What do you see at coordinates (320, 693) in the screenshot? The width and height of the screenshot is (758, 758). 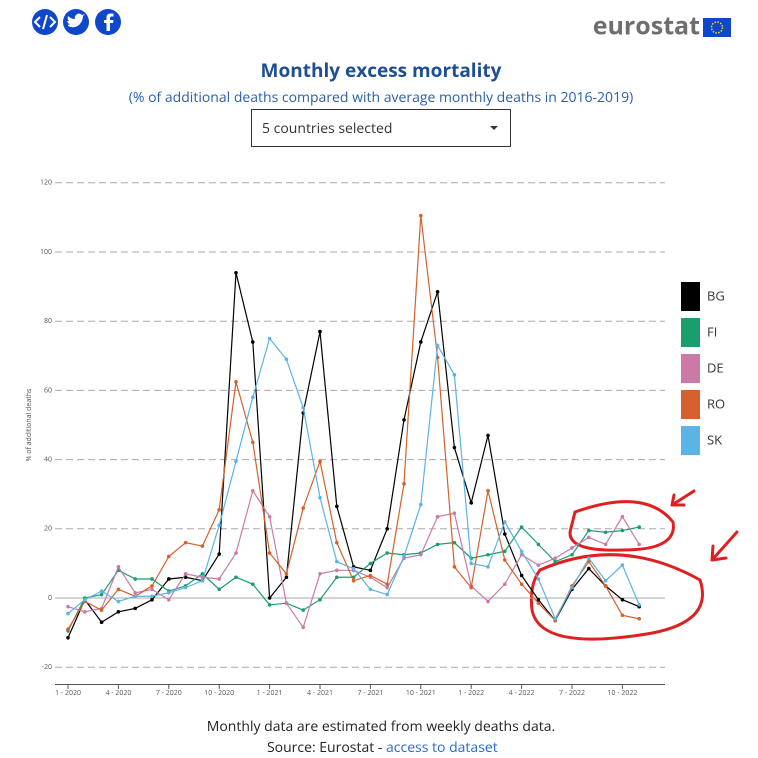 I see `x-tick-label: 4 - 2021` at bounding box center [320, 693].